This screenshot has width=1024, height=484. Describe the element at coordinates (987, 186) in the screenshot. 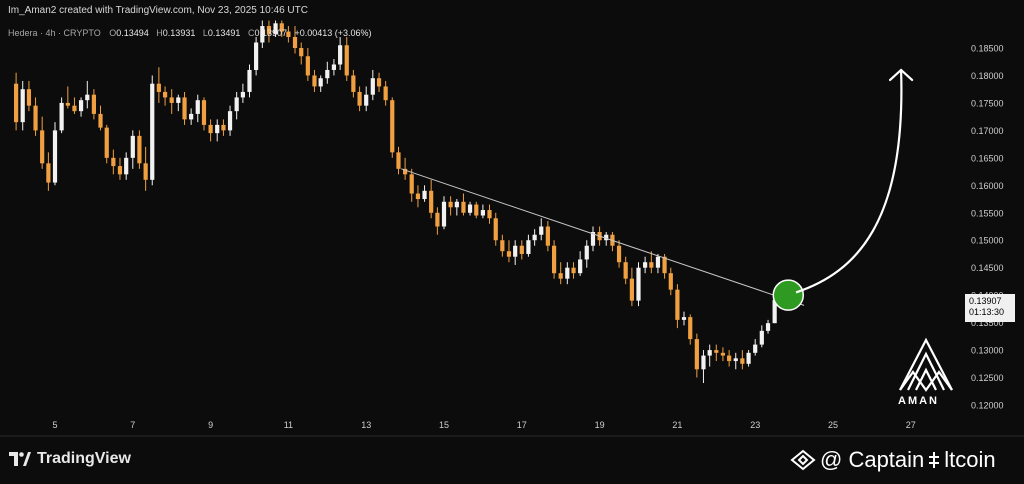

I see `y-tick-label: 0.16000` at that location.